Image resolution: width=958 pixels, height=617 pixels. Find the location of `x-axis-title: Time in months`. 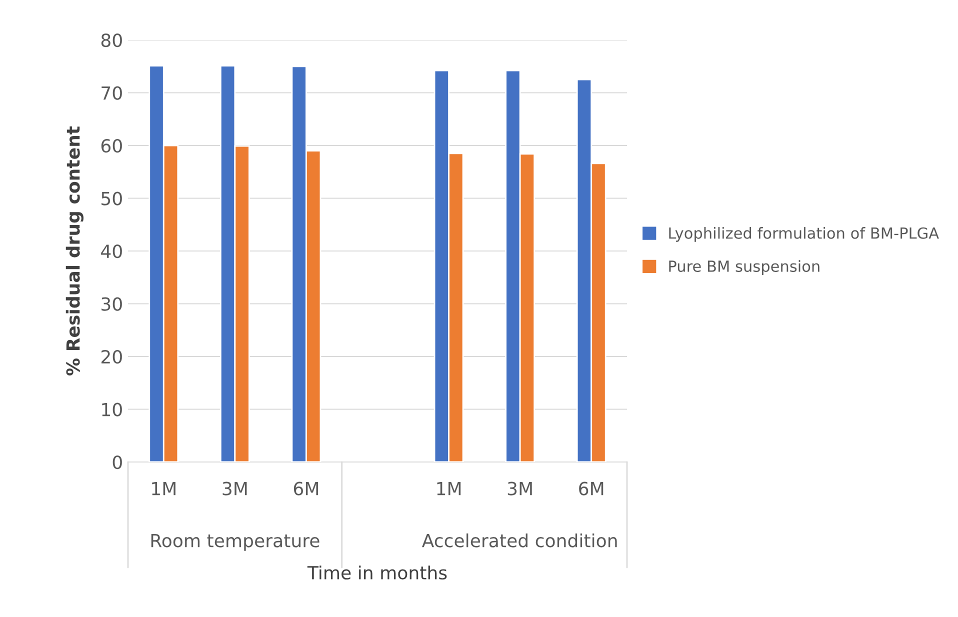

x-axis-title: Time in months is located at coordinates (377, 573).